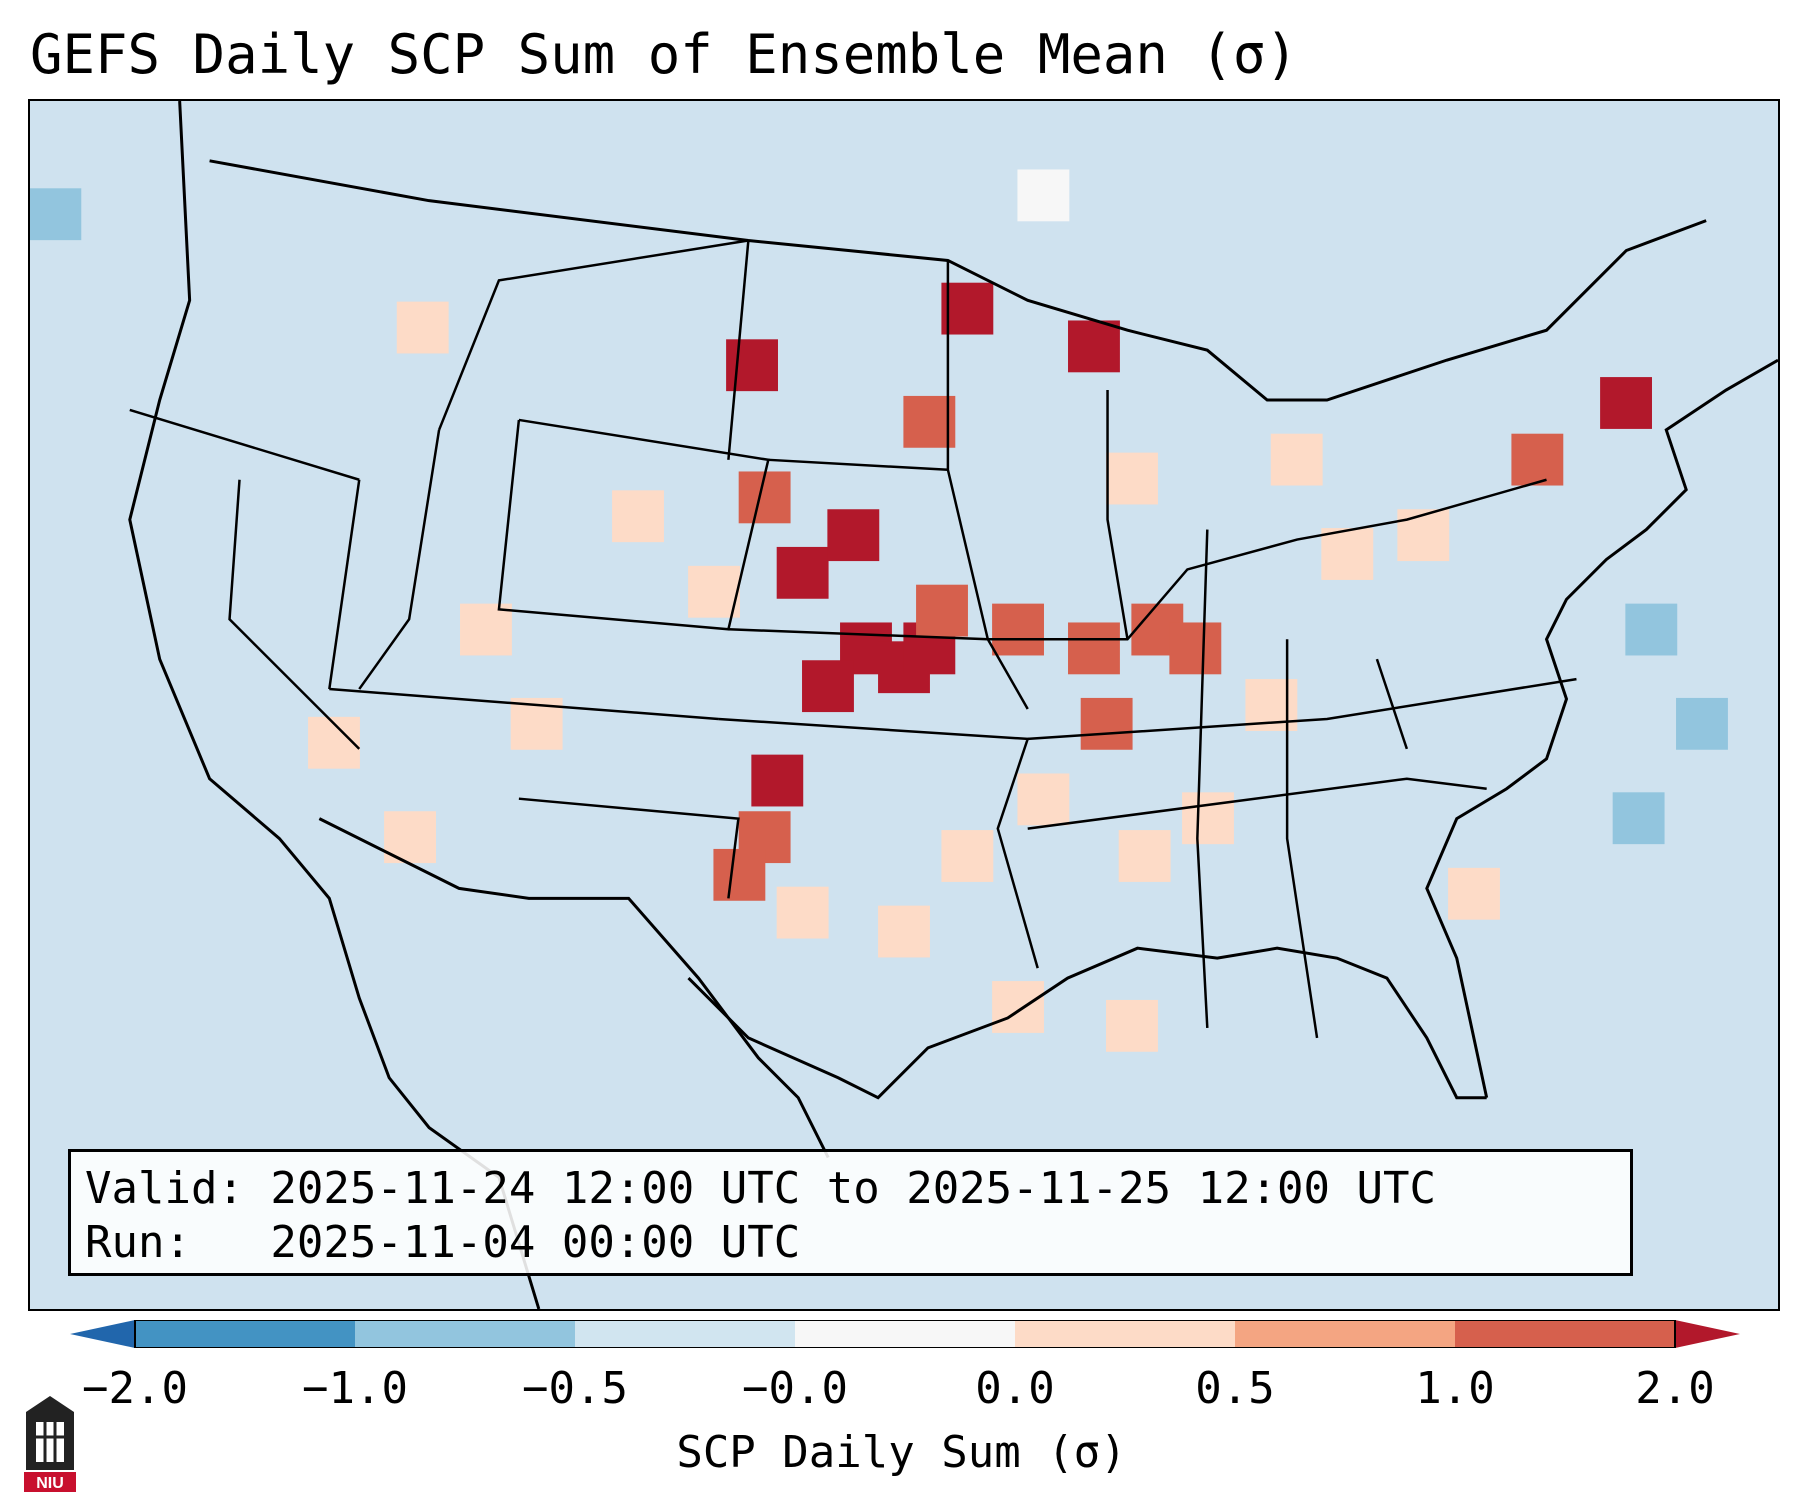 Image resolution: width=1803 pixels, height=1506 pixels. Describe the element at coordinates (50, 1444) in the screenshot. I see `university-logo: NIU` at that location.